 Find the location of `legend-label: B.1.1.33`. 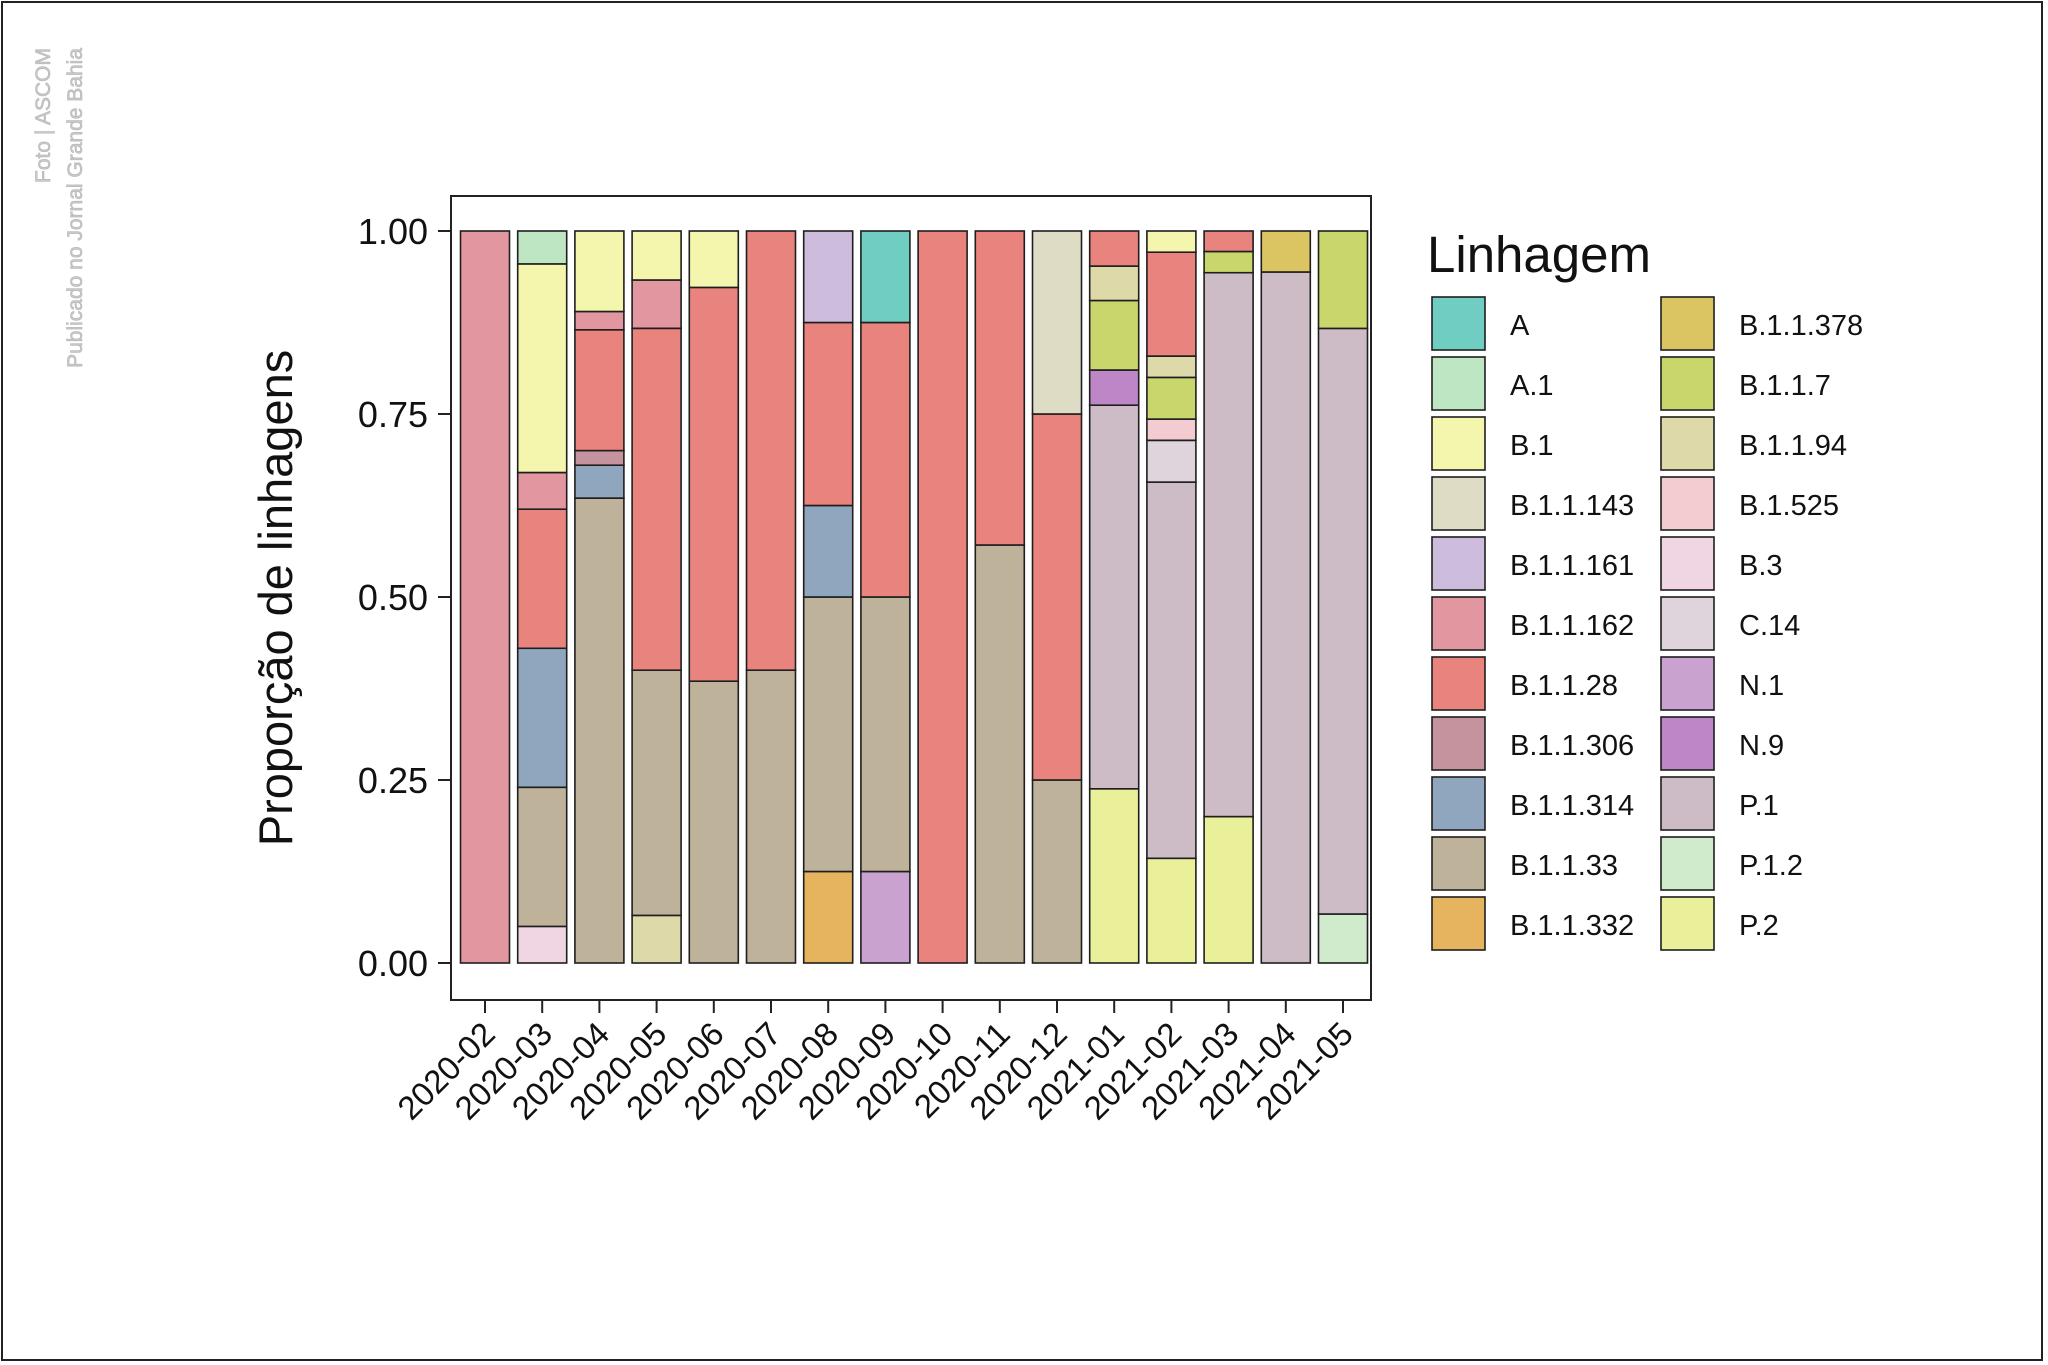

legend-label: B.1.1.33 is located at coordinates (1564, 866).